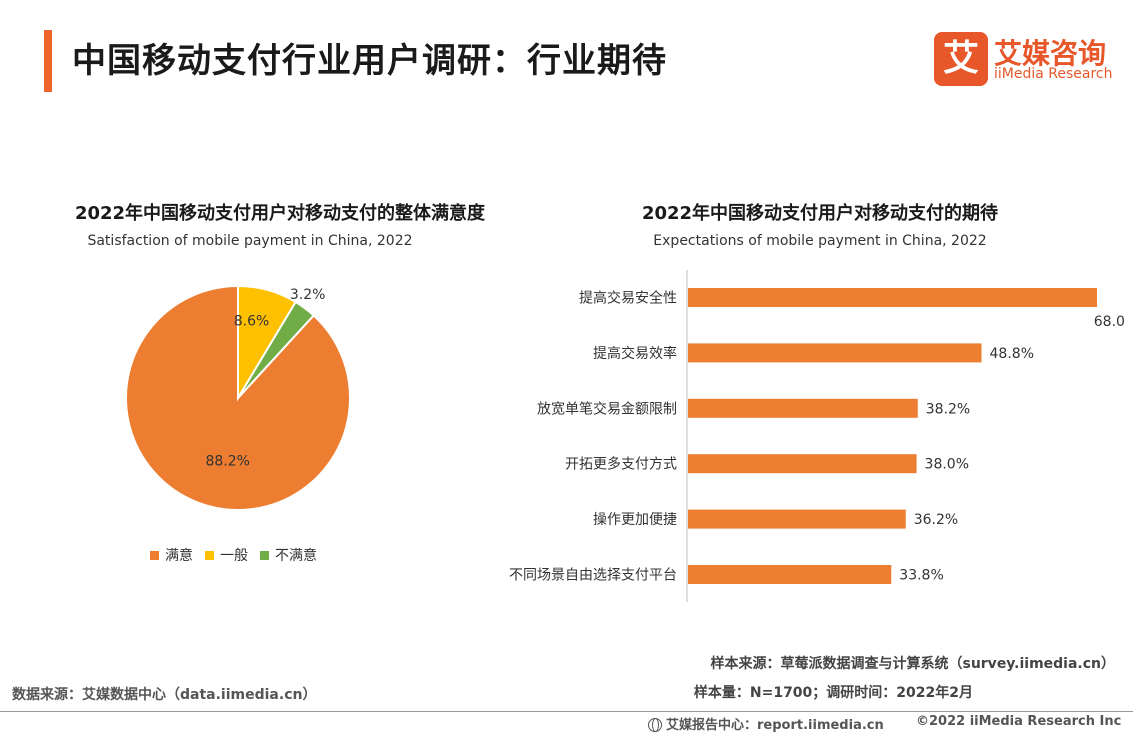  I want to click on bar-category-label-6: 不同场景自由选择支付平台, so click(593, 576).